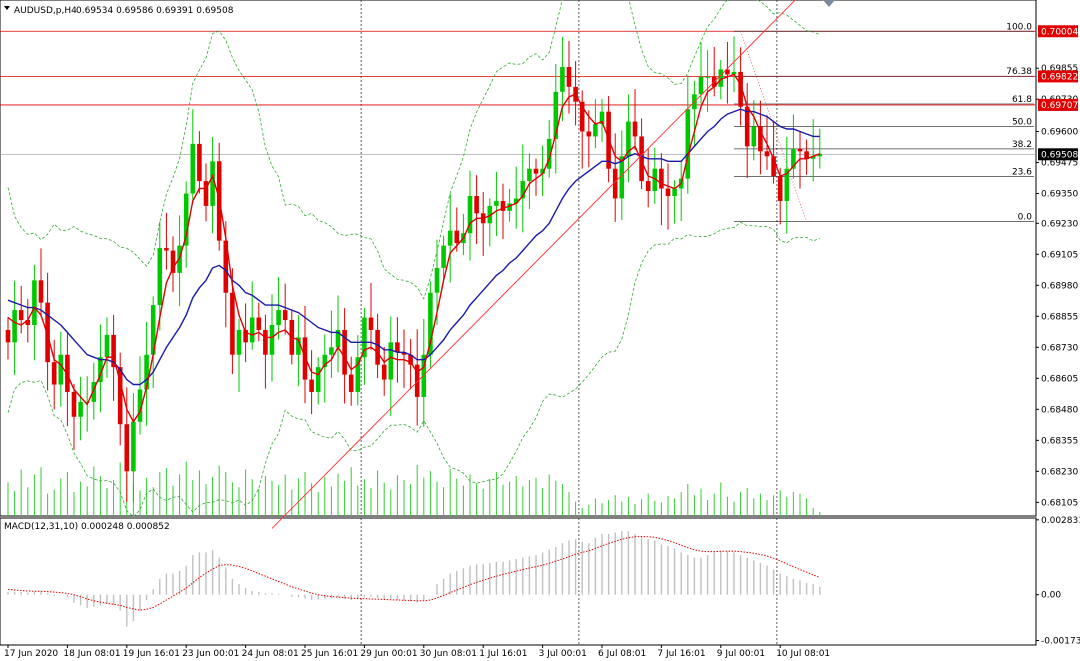 The width and height of the screenshot is (1080, 661). What do you see at coordinates (1059, 163) in the screenshot?
I see `price-tick-label: 0.69475` at bounding box center [1059, 163].